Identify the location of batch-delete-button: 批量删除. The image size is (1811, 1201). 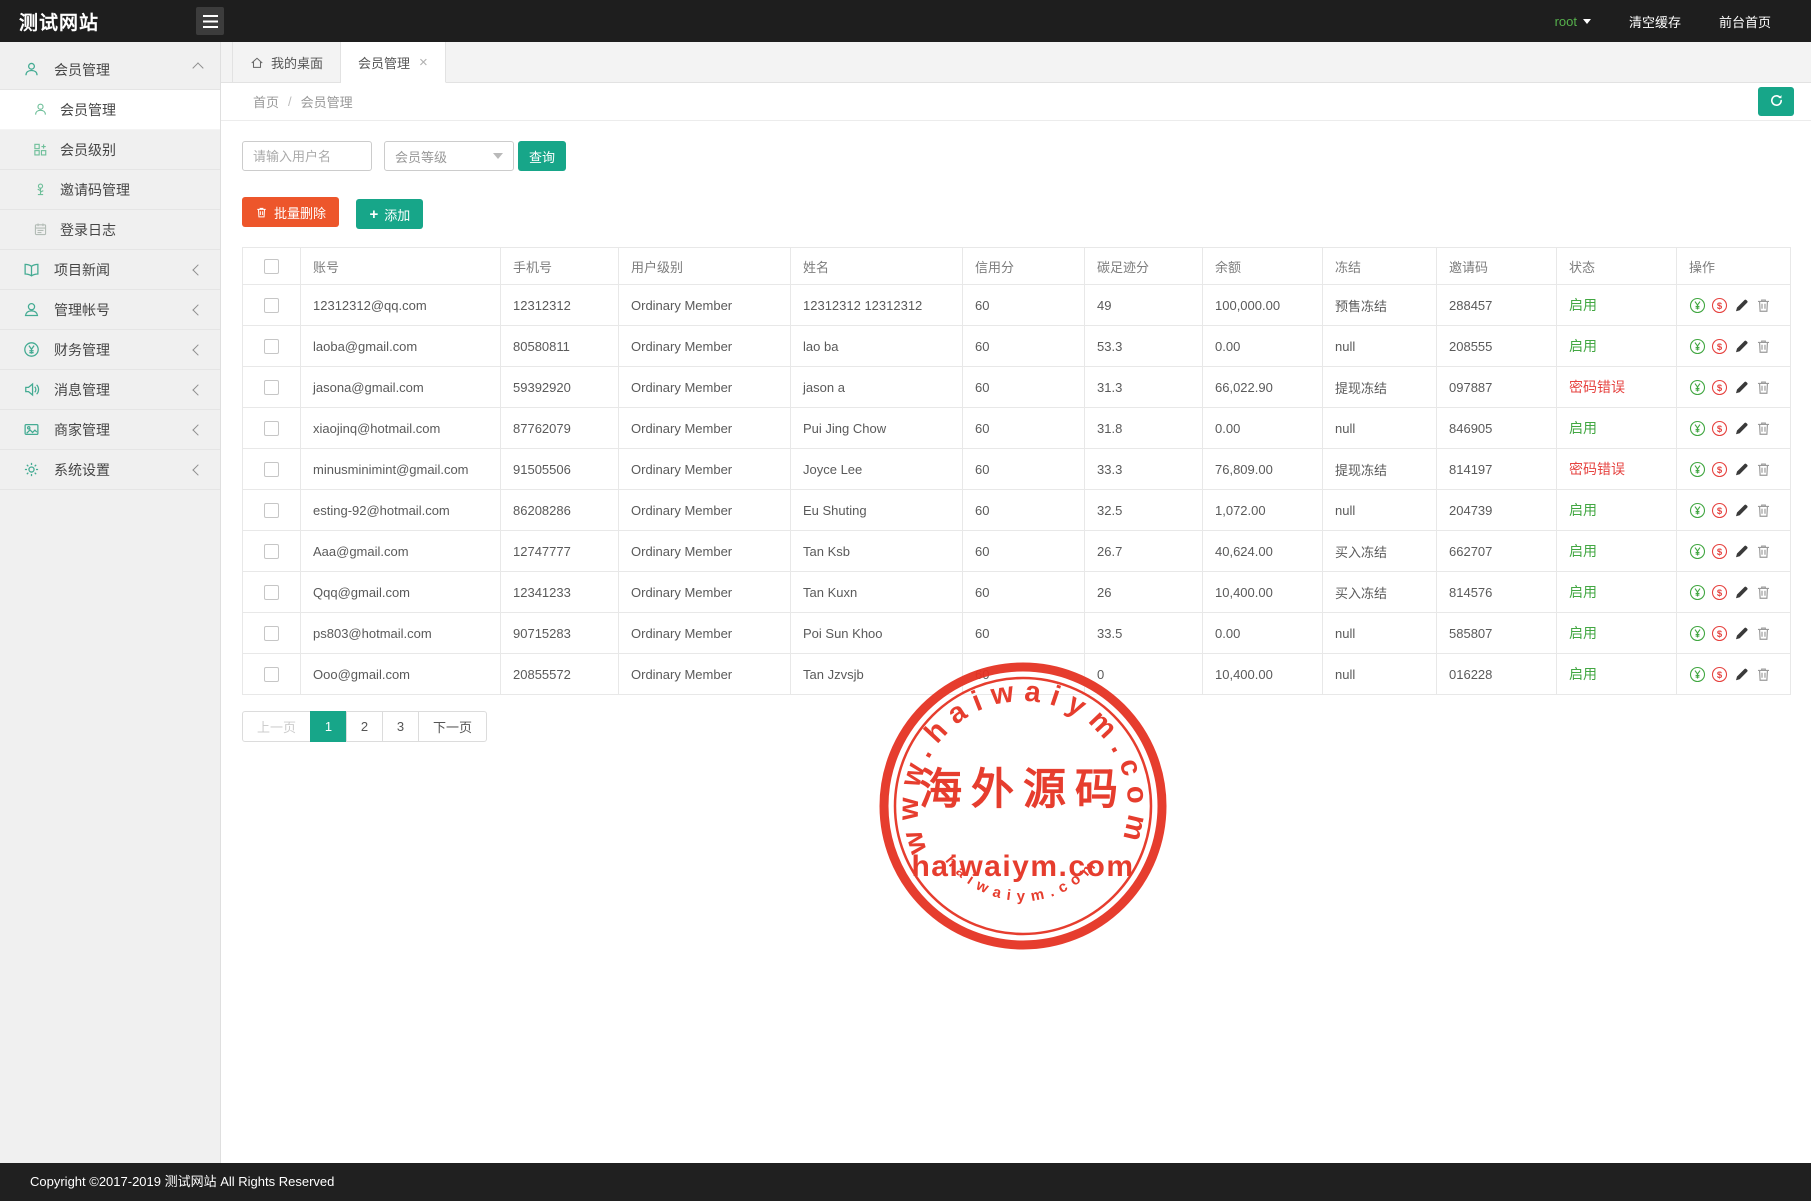
(291, 212).